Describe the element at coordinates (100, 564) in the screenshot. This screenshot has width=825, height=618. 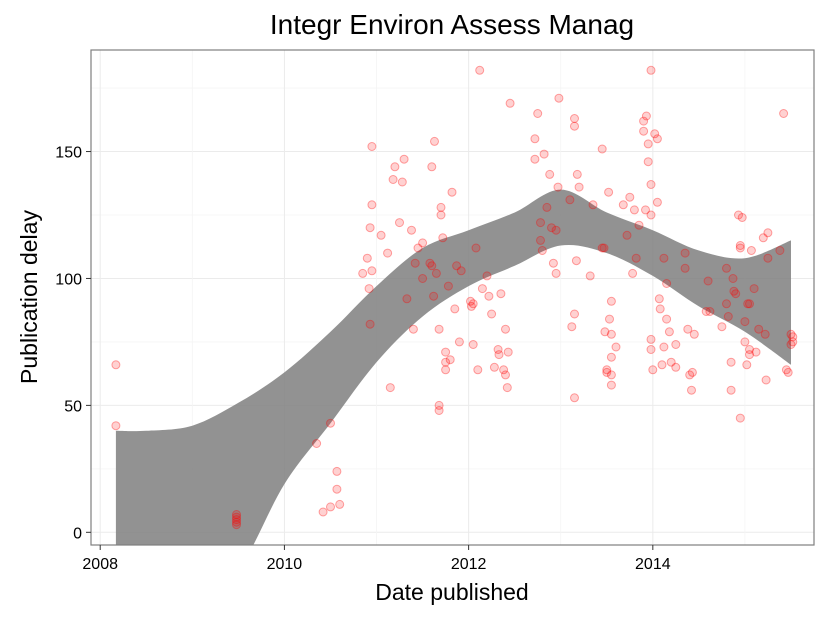
I see `x-tick-label: 2008` at that location.